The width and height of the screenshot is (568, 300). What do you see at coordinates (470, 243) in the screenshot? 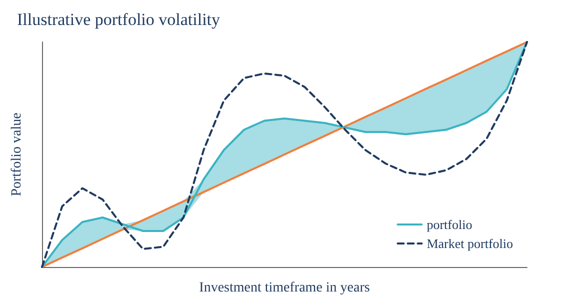
I see `legend-label: Market portfolio` at bounding box center [470, 243].